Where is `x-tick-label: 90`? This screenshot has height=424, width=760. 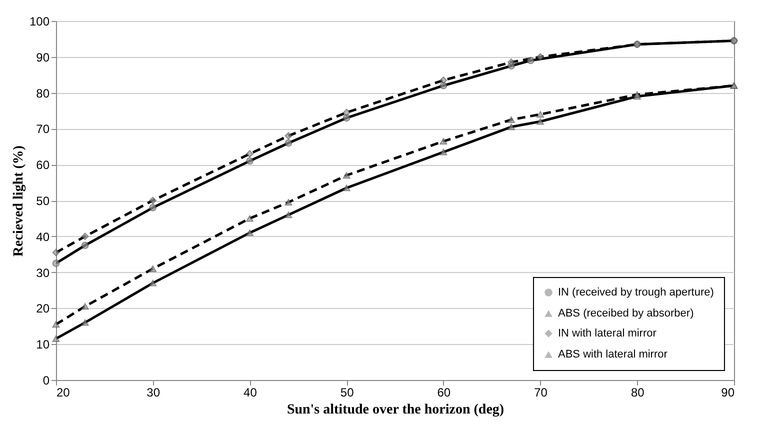 x-tick-label: 90 is located at coordinates (728, 393).